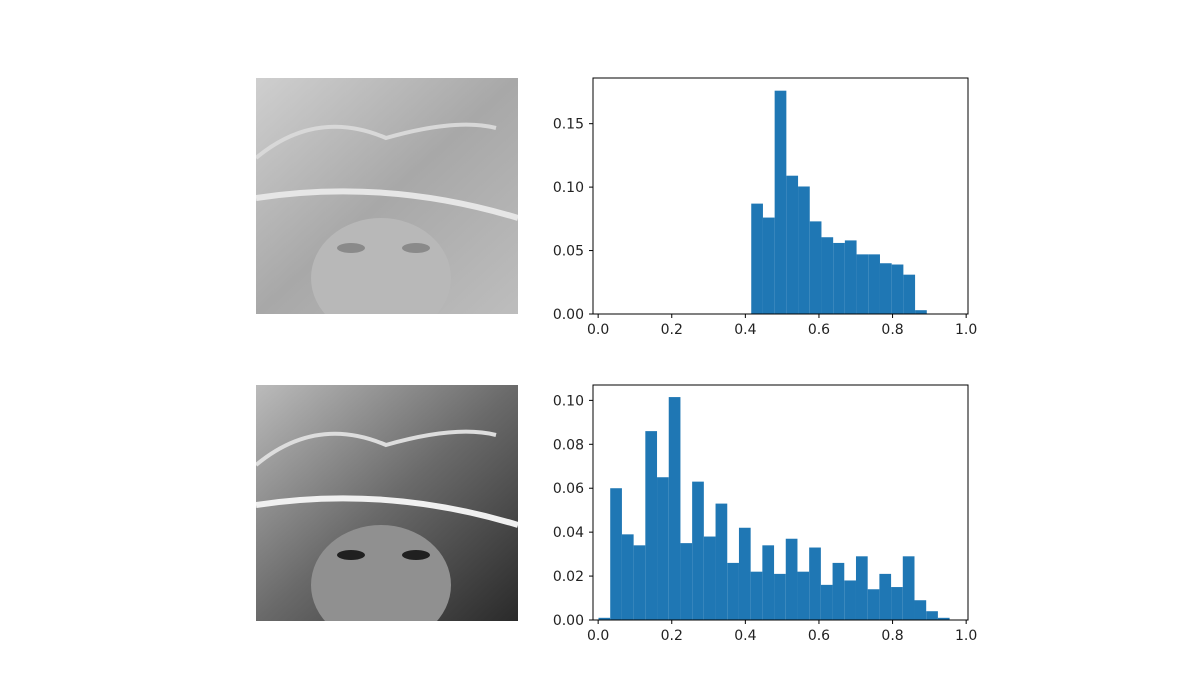  Describe the element at coordinates (568, 533) in the screenshot. I see `y-tick-label: 0.04` at that location.